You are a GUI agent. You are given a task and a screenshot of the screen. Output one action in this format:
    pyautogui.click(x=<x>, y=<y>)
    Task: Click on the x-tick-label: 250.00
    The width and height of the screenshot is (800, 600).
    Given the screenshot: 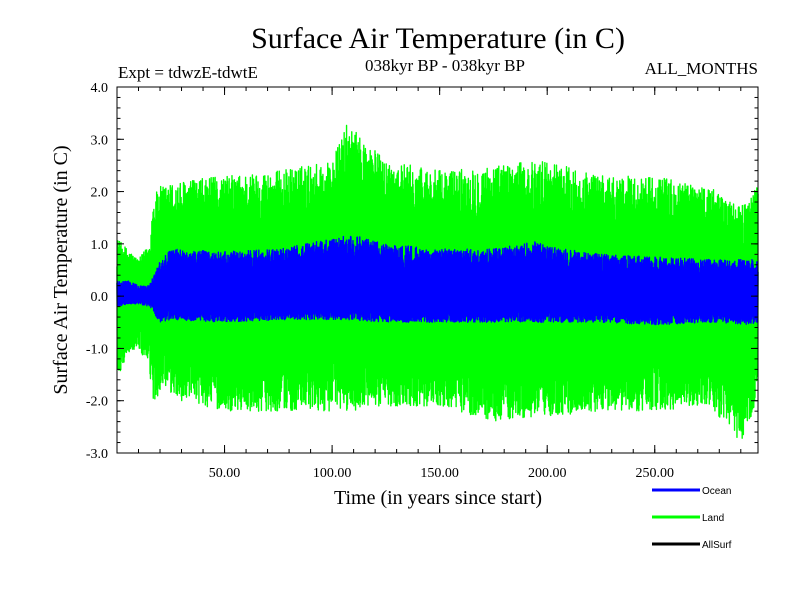 What is the action you would take?
    pyautogui.click(x=655, y=473)
    